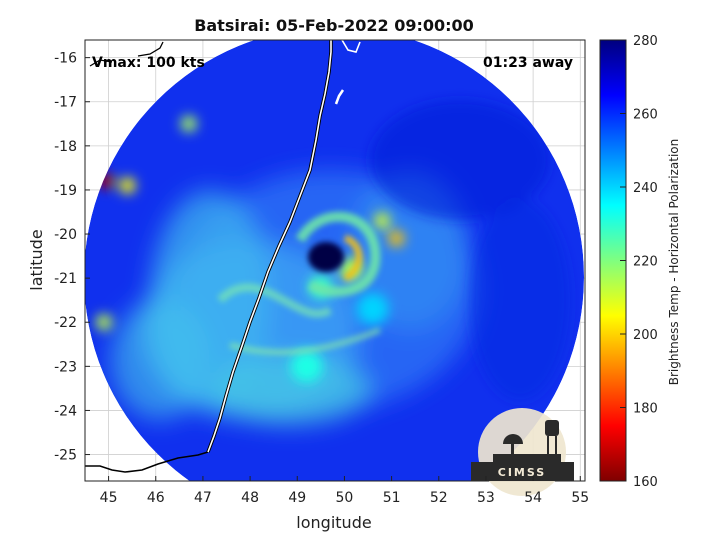  Describe the element at coordinates (533, 498) in the screenshot. I see `x-tick-label: 54` at that location.